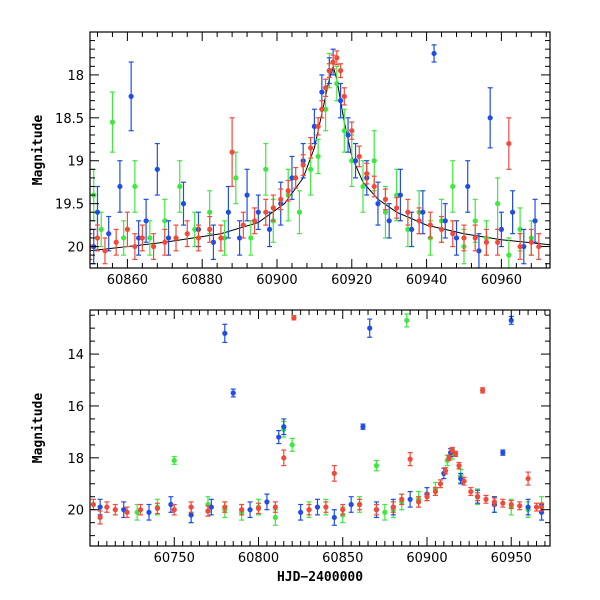 The width and height of the screenshot is (600, 600). I want to click on x-tick-label: 60750, so click(174, 558).